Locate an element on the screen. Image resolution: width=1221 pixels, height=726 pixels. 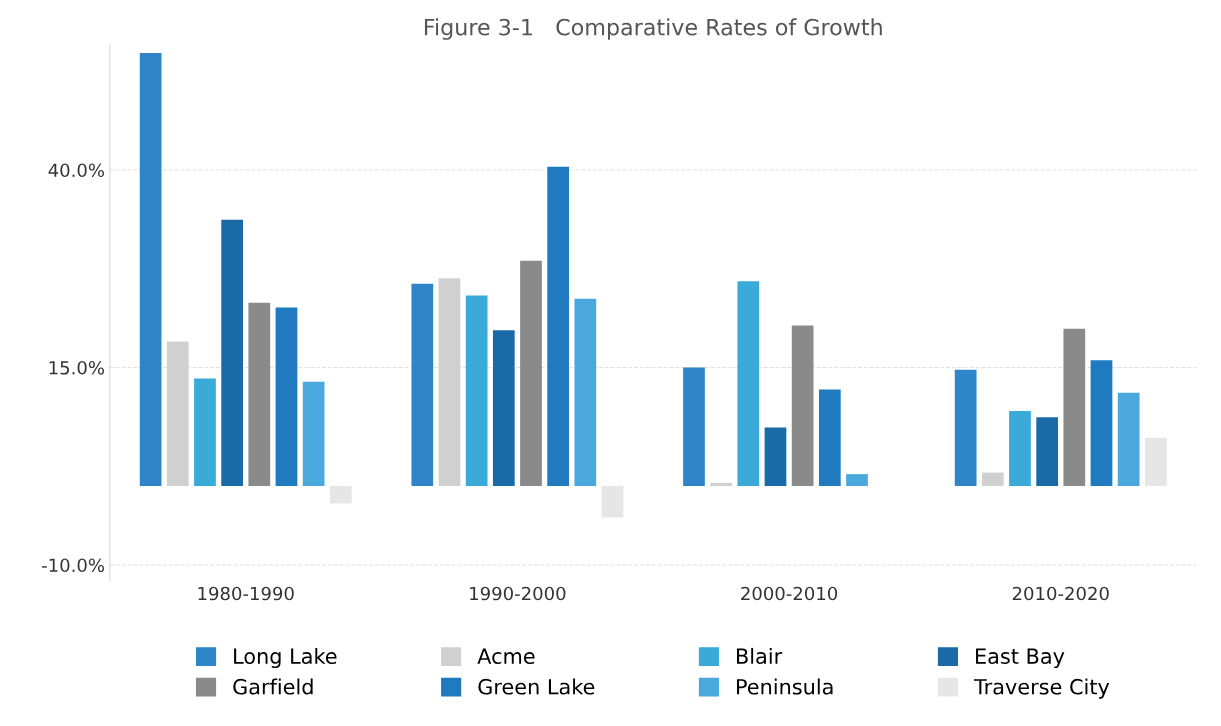
x-tick-label: 2000-2010 is located at coordinates (789, 593).